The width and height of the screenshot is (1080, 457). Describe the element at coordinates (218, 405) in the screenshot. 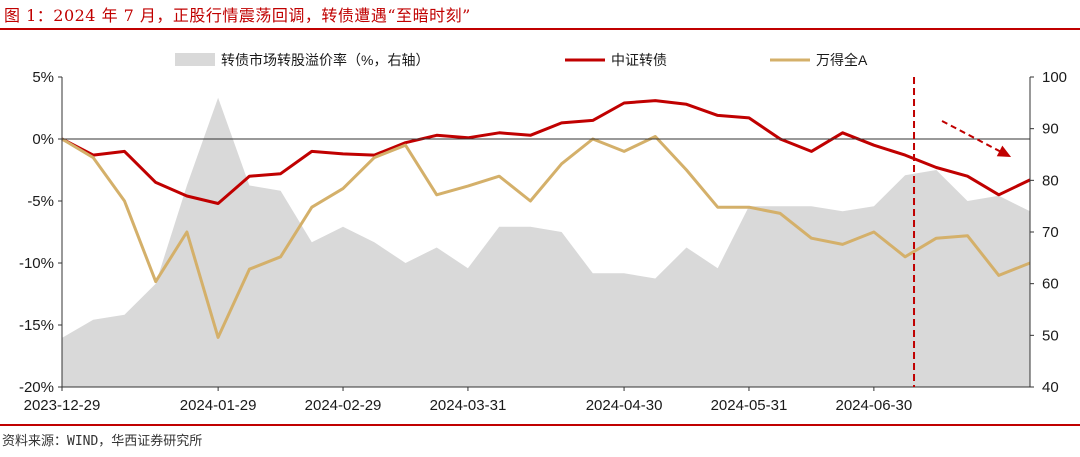

I see `x-tick-label: 2024-01-29` at that location.